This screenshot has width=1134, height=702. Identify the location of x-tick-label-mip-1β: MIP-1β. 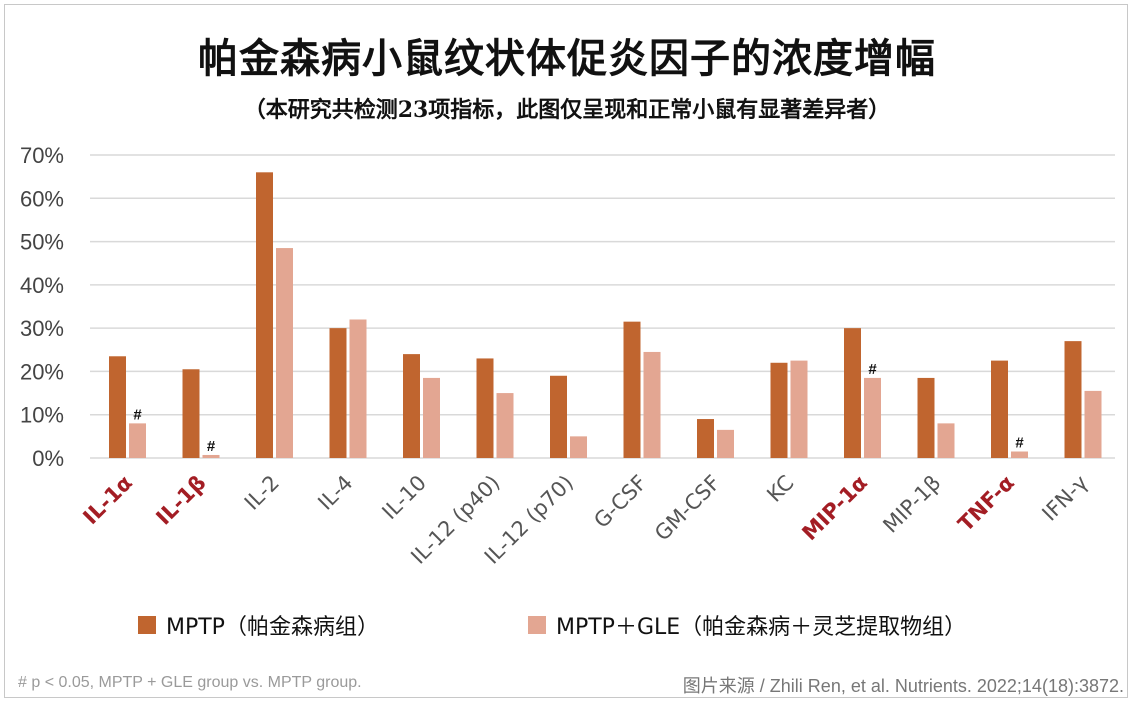
(911, 504).